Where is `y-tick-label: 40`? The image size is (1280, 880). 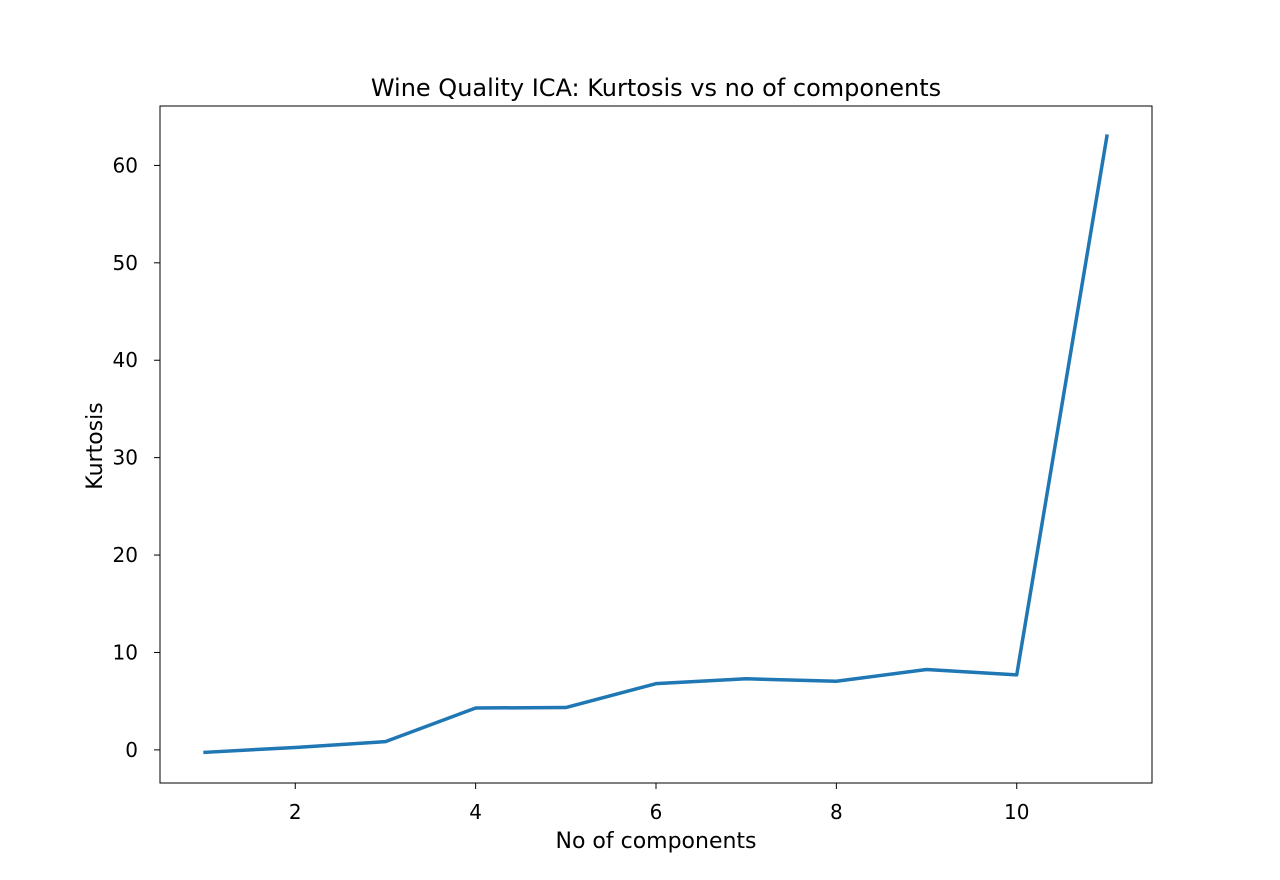
y-tick-label: 40 is located at coordinates (125, 360).